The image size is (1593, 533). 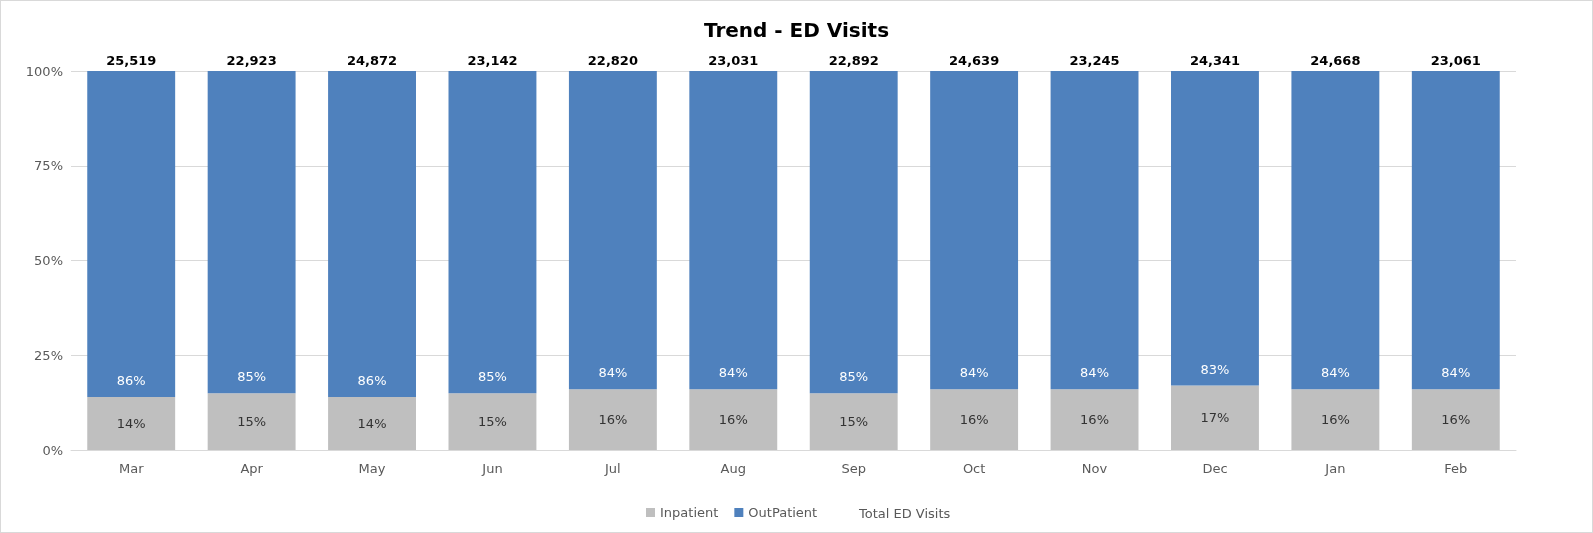 What do you see at coordinates (1215, 369) in the screenshot?
I see `data-label: 83%` at bounding box center [1215, 369].